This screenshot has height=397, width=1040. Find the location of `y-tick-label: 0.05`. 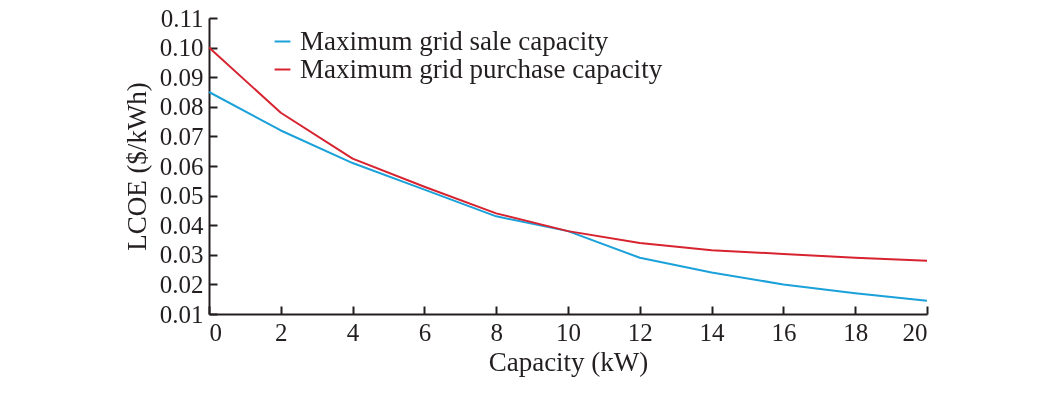

y-tick-label: 0.05 is located at coordinates (181, 196).